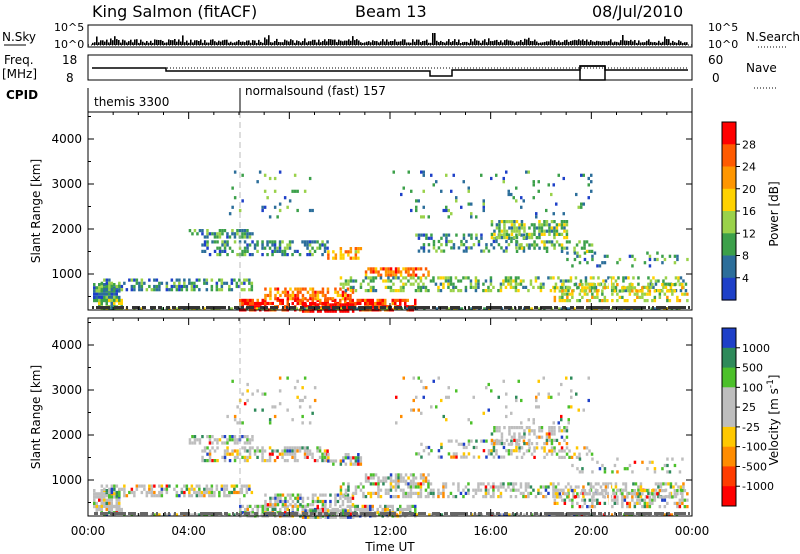 This screenshot has height=554, width=800. Describe the element at coordinates (773, 420) in the screenshot. I see `velocity-colorbar-label: Velocity [m s-1]` at that location.